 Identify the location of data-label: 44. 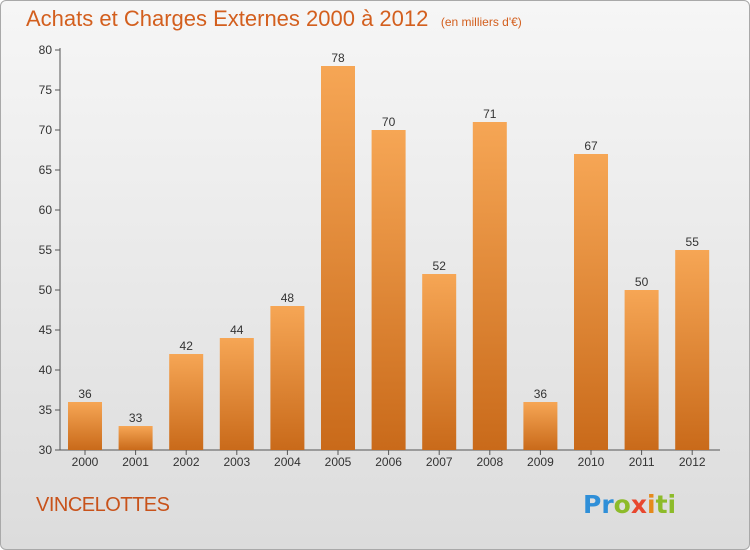
(237, 330).